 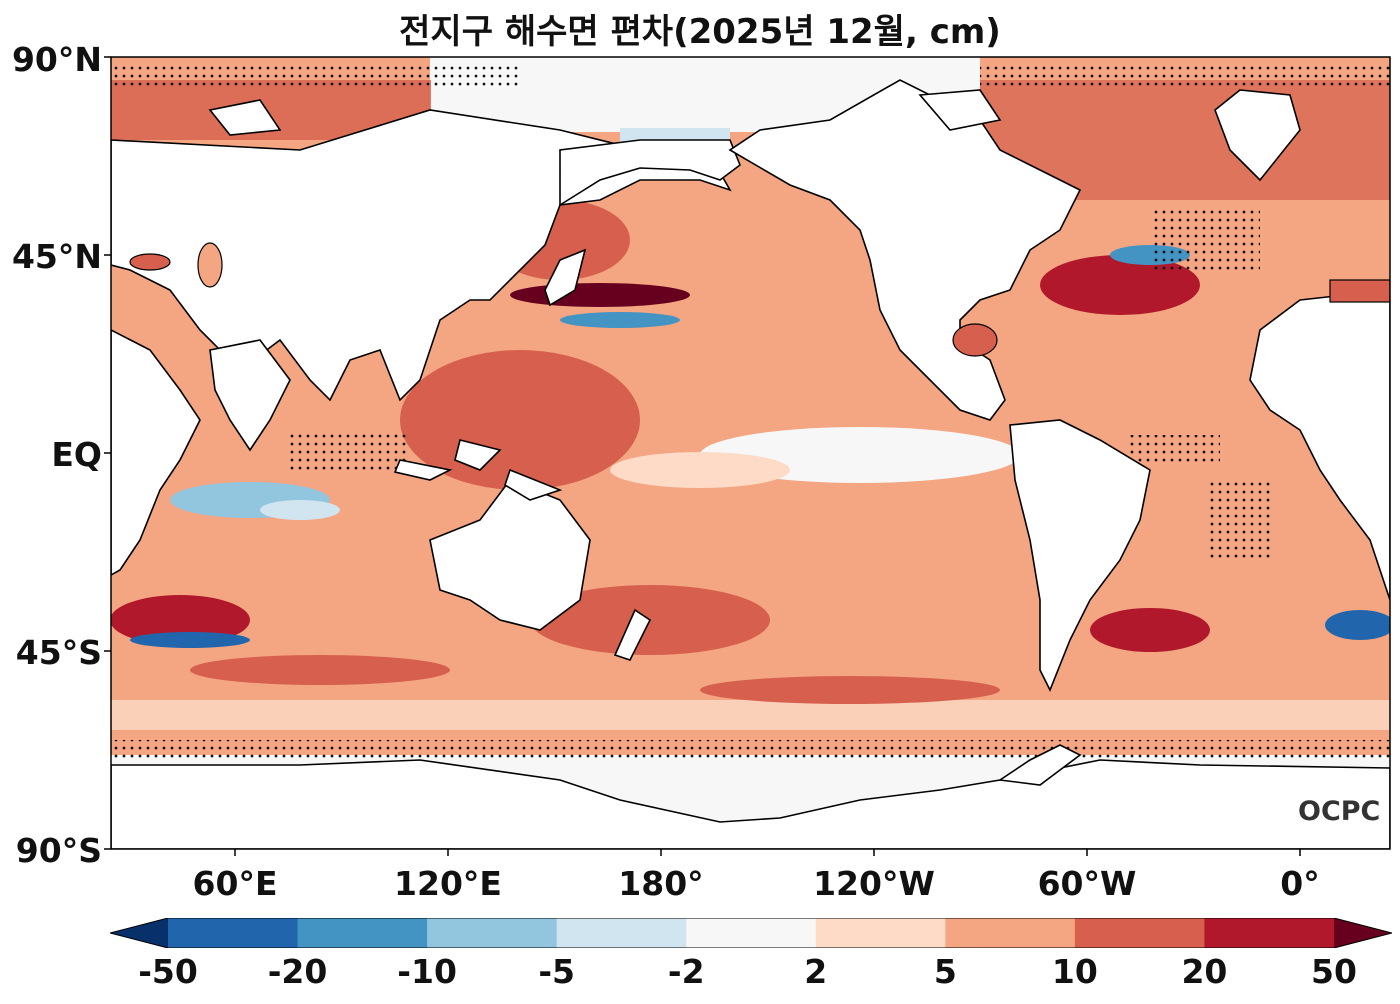 What do you see at coordinates (874, 883) in the screenshot?
I see `lon-label-120w: 120°W` at bounding box center [874, 883].